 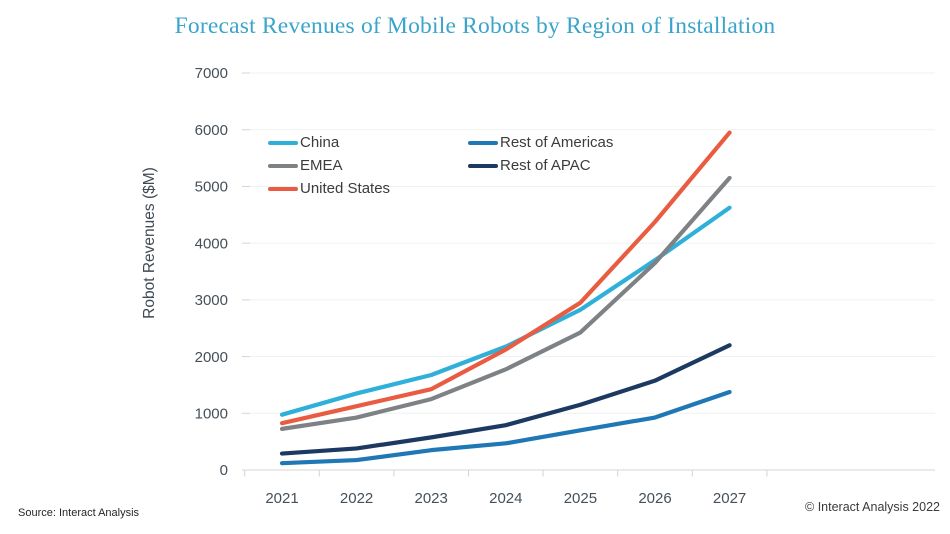 What do you see at coordinates (211, 357) in the screenshot?
I see `y-tick-label: 2000` at bounding box center [211, 357].